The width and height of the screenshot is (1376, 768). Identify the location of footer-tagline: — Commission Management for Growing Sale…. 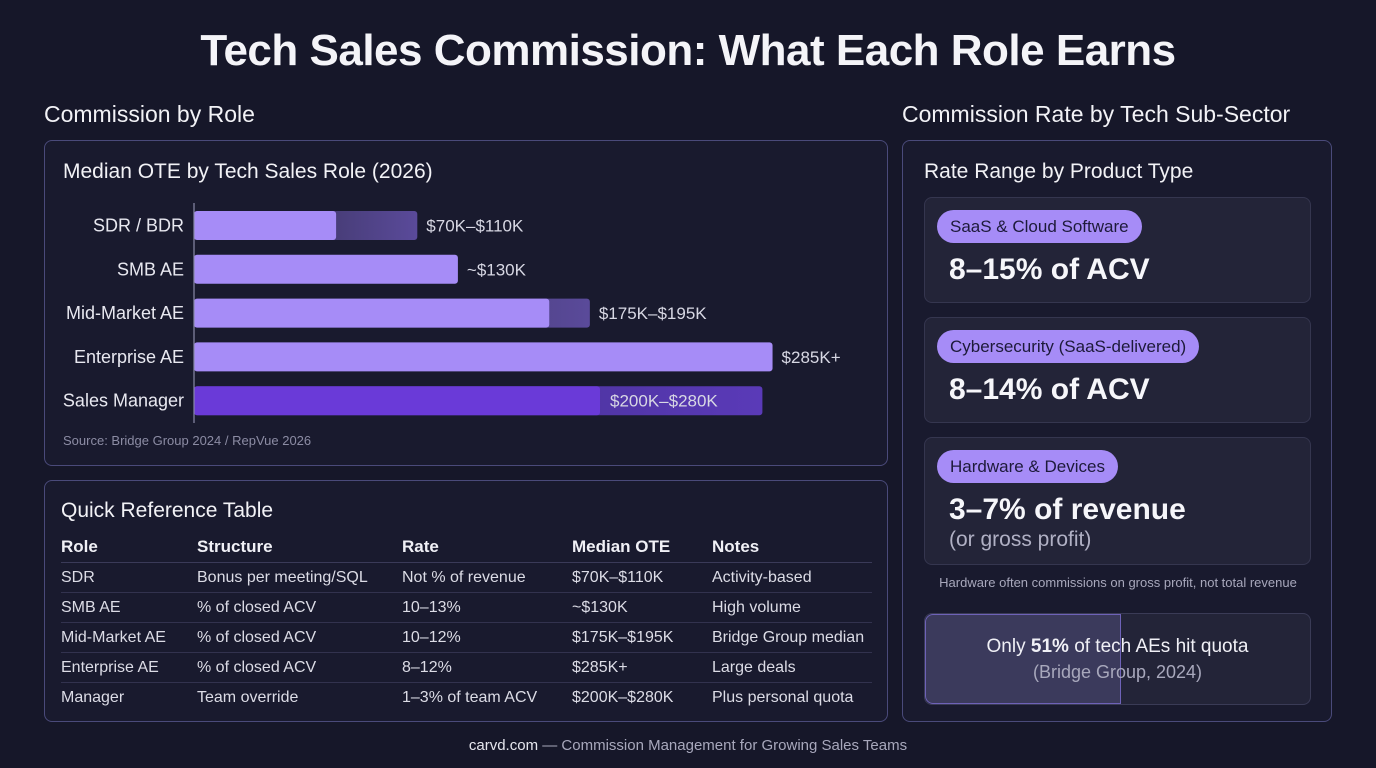
(725, 745).